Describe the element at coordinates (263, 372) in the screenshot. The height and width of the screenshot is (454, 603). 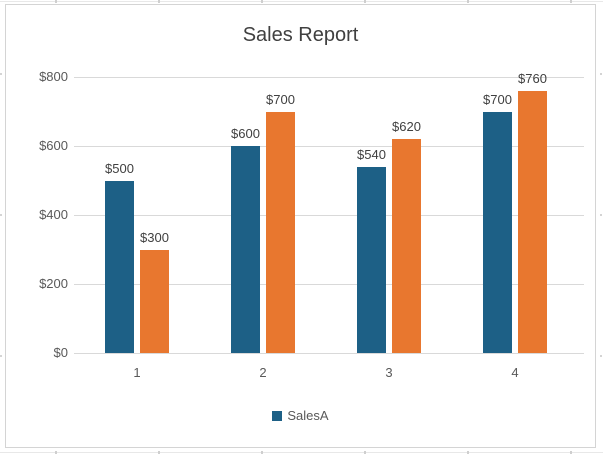
I see `x-axis-category-label: 2` at that location.